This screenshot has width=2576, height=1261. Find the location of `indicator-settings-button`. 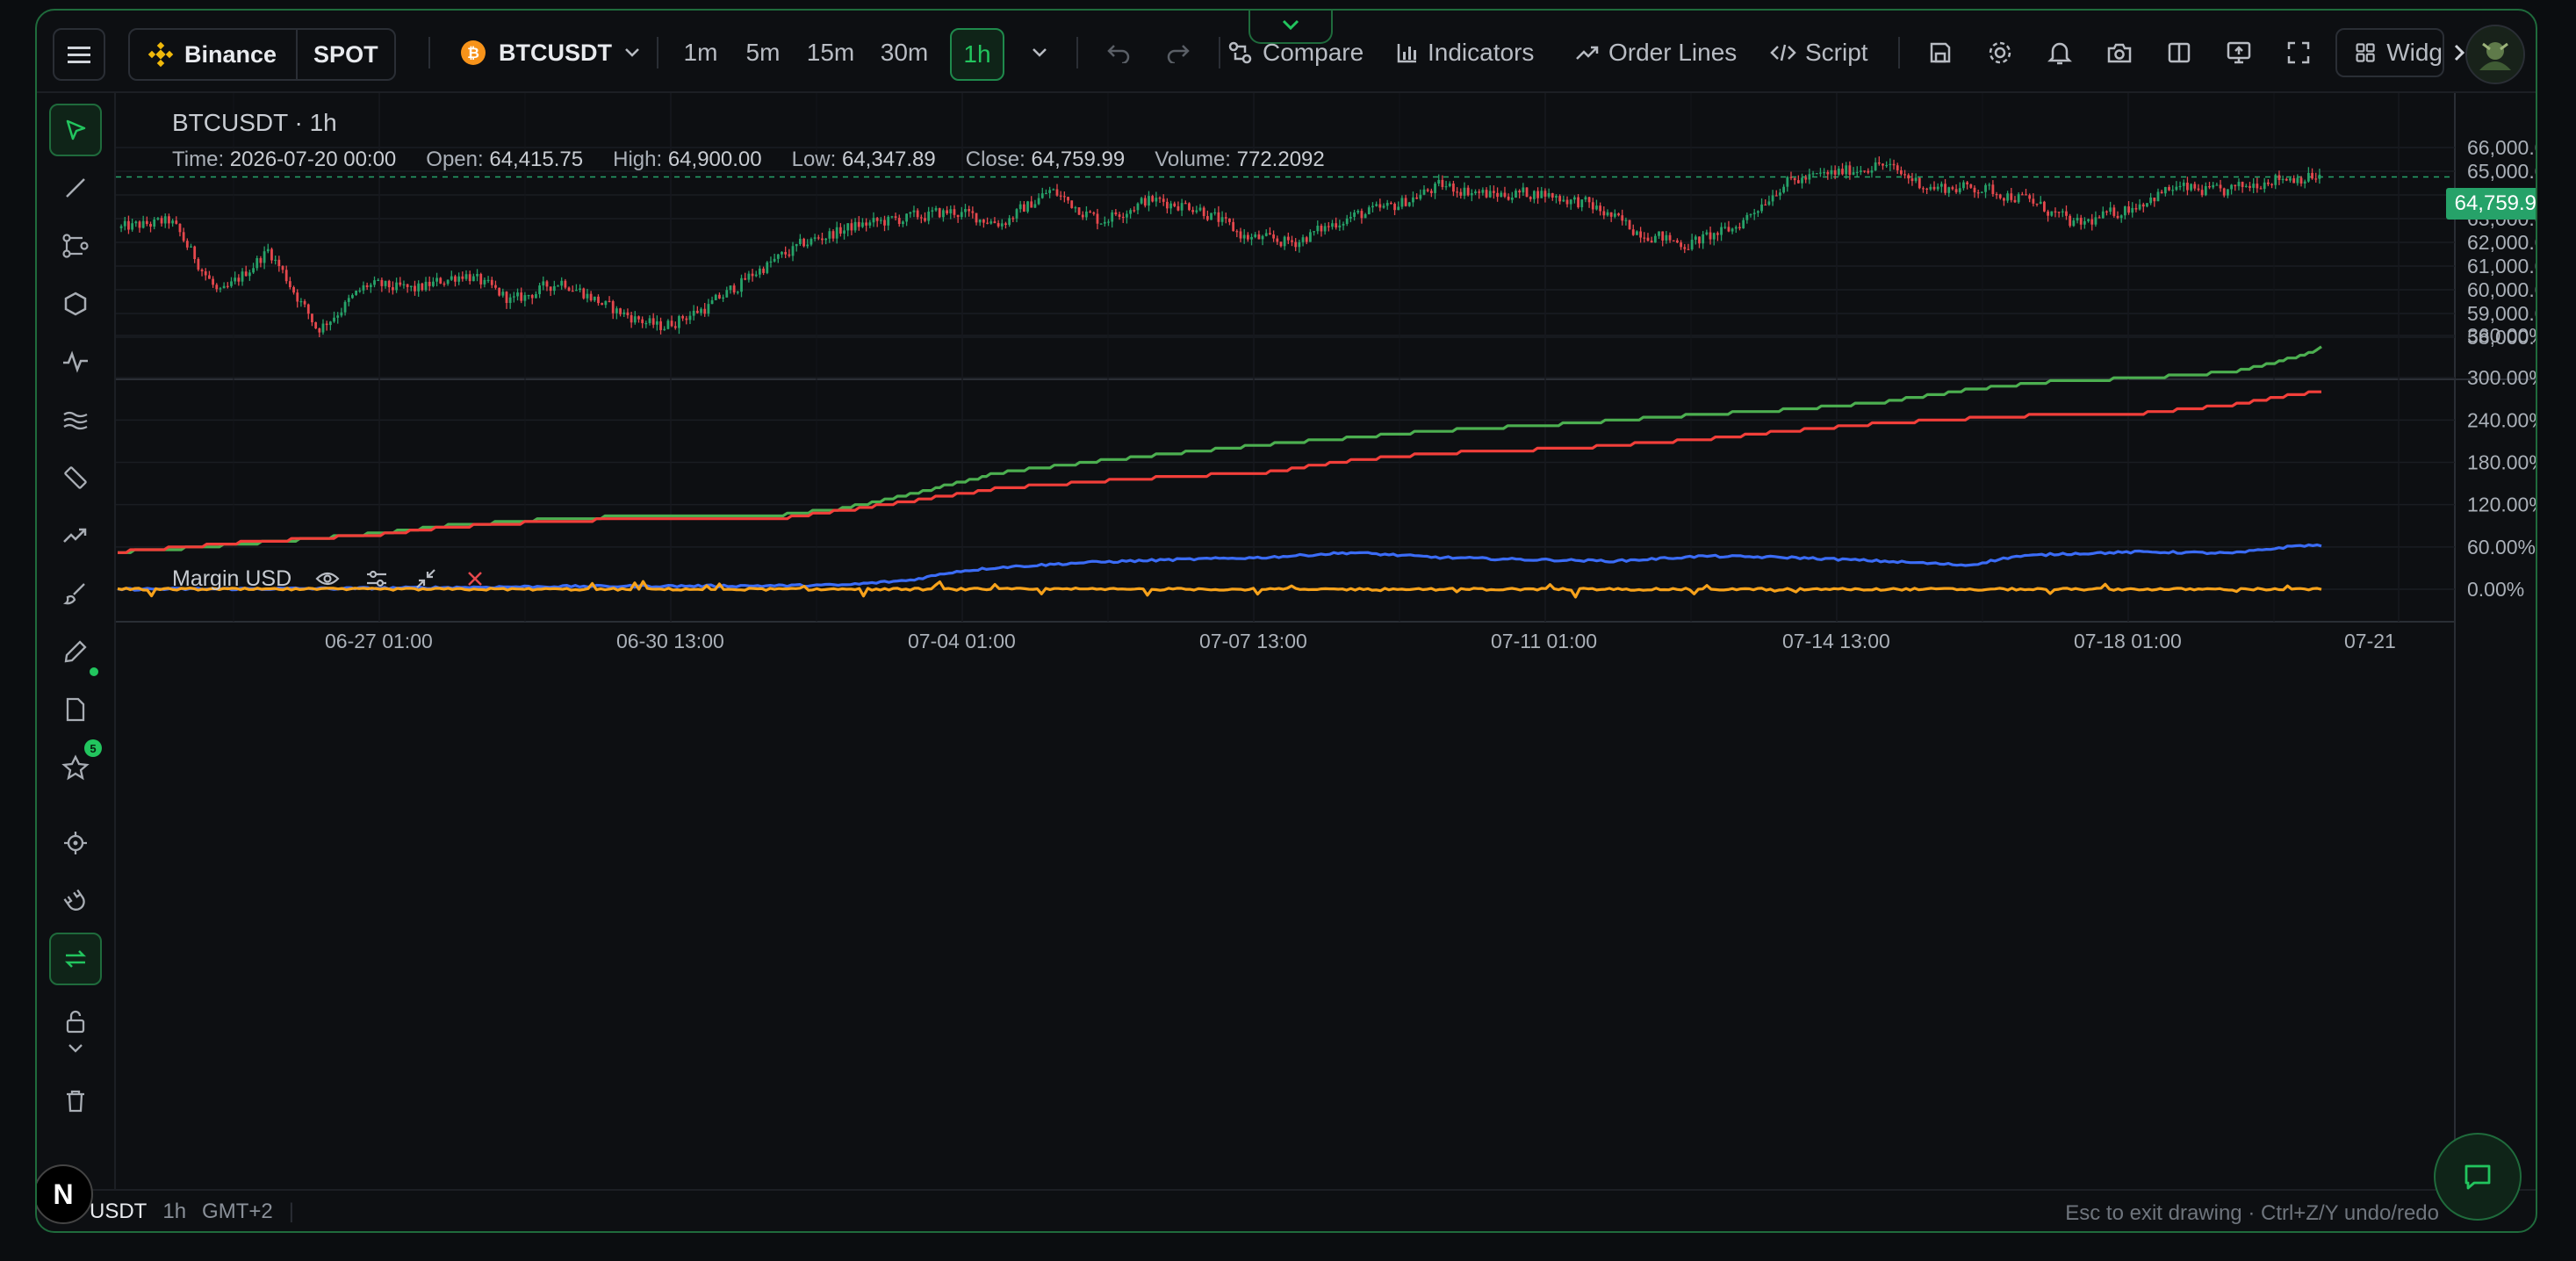

indicator-settings-button is located at coordinates (376, 579).